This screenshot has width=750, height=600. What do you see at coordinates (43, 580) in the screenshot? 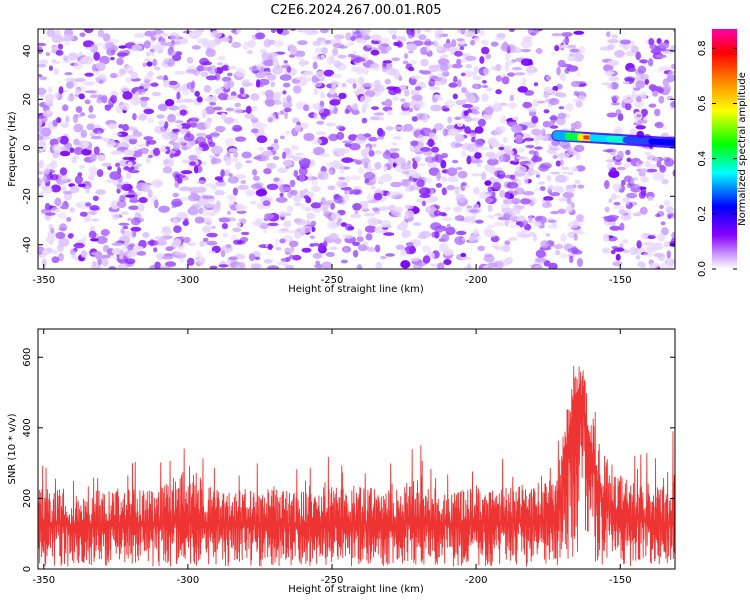
I see `snr-x-tick-label: -350` at bounding box center [43, 580].